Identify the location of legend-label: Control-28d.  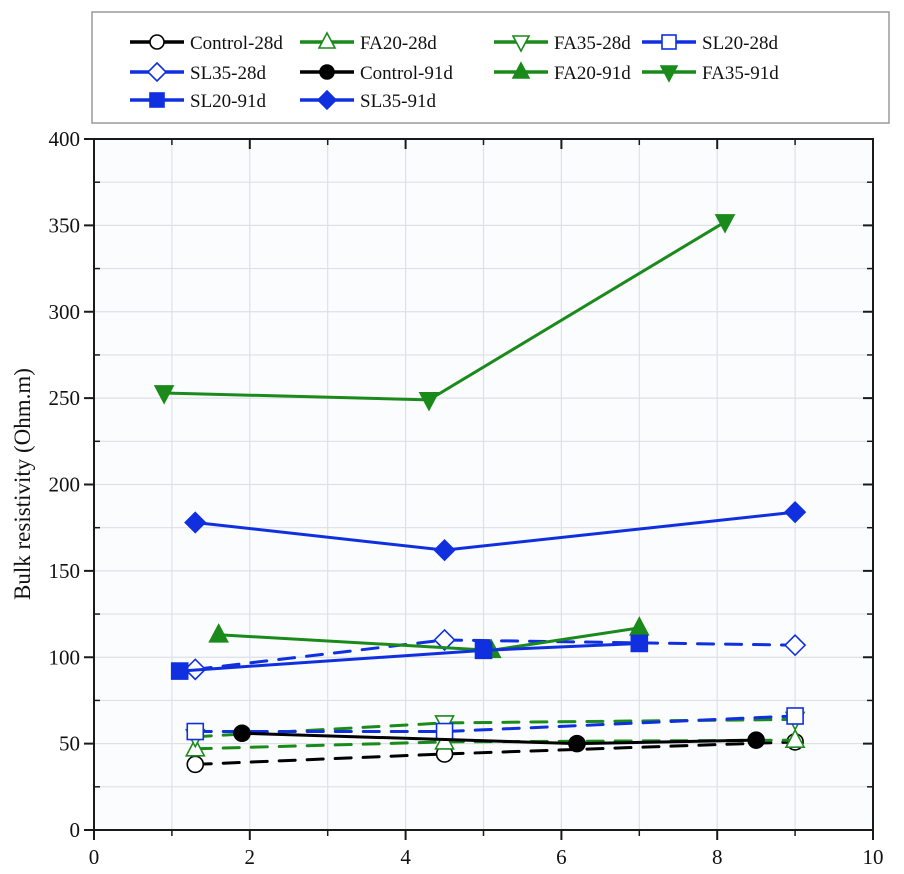
(236, 43).